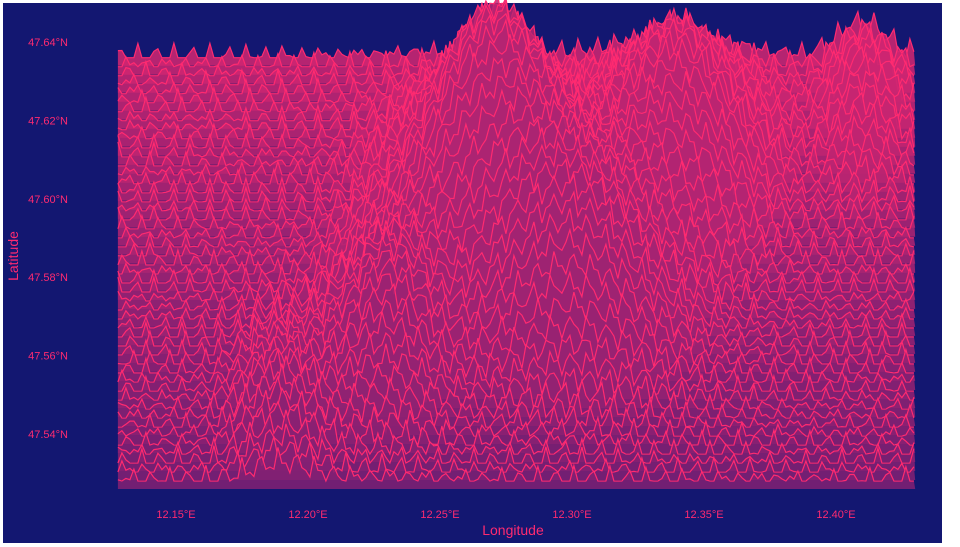 This screenshot has height=547, width=960. What do you see at coordinates (835, 515) in the screenshot?
I see `x-tick-label: 12.40°E` at bounding box center [835, 515].